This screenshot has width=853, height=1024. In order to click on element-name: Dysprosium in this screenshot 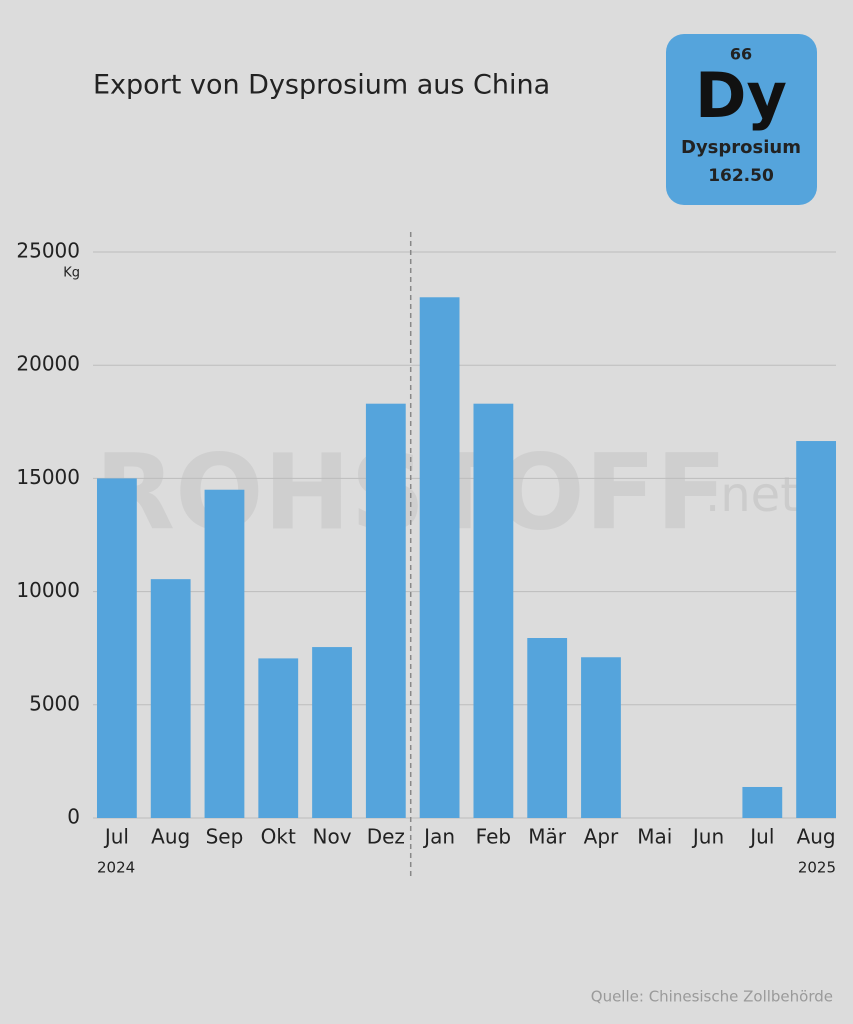, I will do `click(741, 147)`.